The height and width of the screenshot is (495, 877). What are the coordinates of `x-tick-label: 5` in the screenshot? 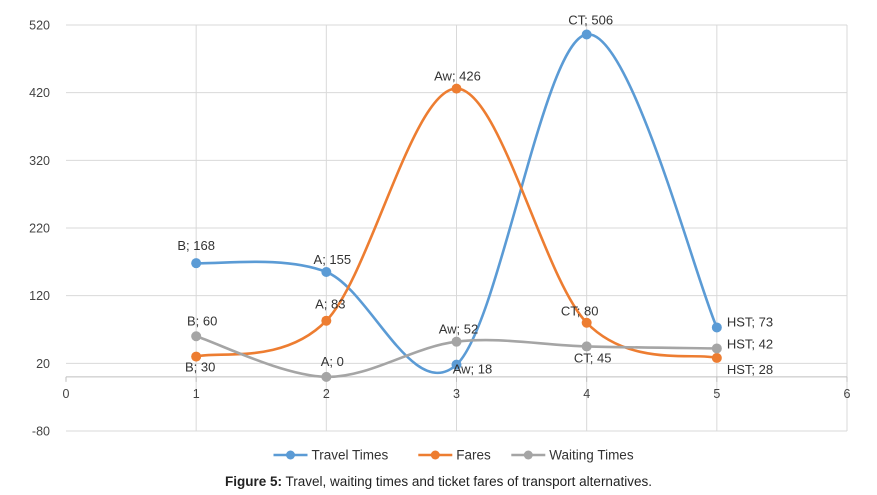 It's located at (716, 394).